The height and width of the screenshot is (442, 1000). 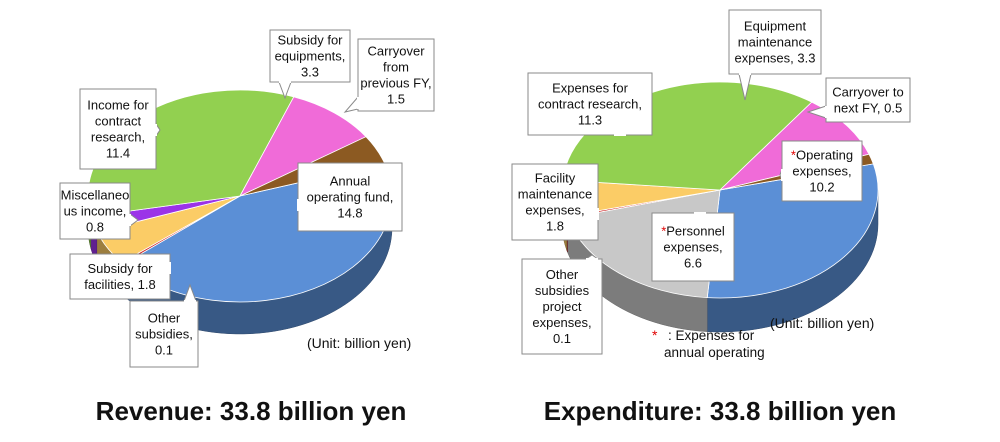 I want to click on revenue-callout-text: 14.8, so click(x=349, y=213).